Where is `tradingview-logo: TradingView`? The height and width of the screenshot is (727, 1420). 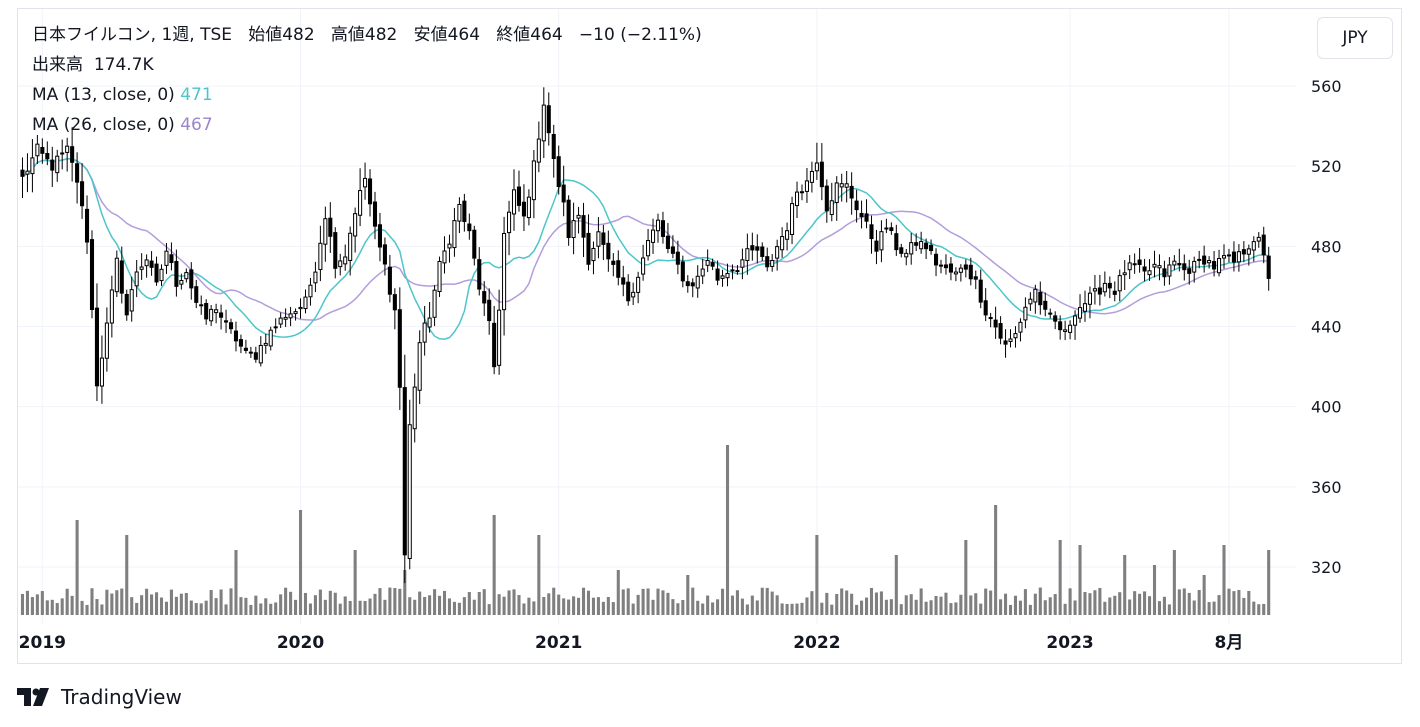
tradingview-logo: TradingView is located at coordinates (99, 697).